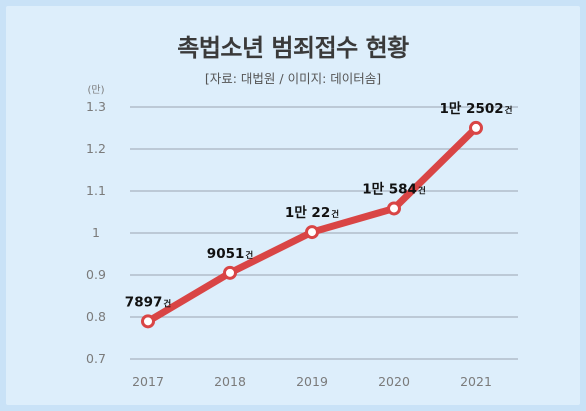 This screenshot has width=586, height=411. What do you see at coordinates (472, 109) in the screenshot?
I see `data-label-value: 1만 2502` at bounding box center [472, 109].